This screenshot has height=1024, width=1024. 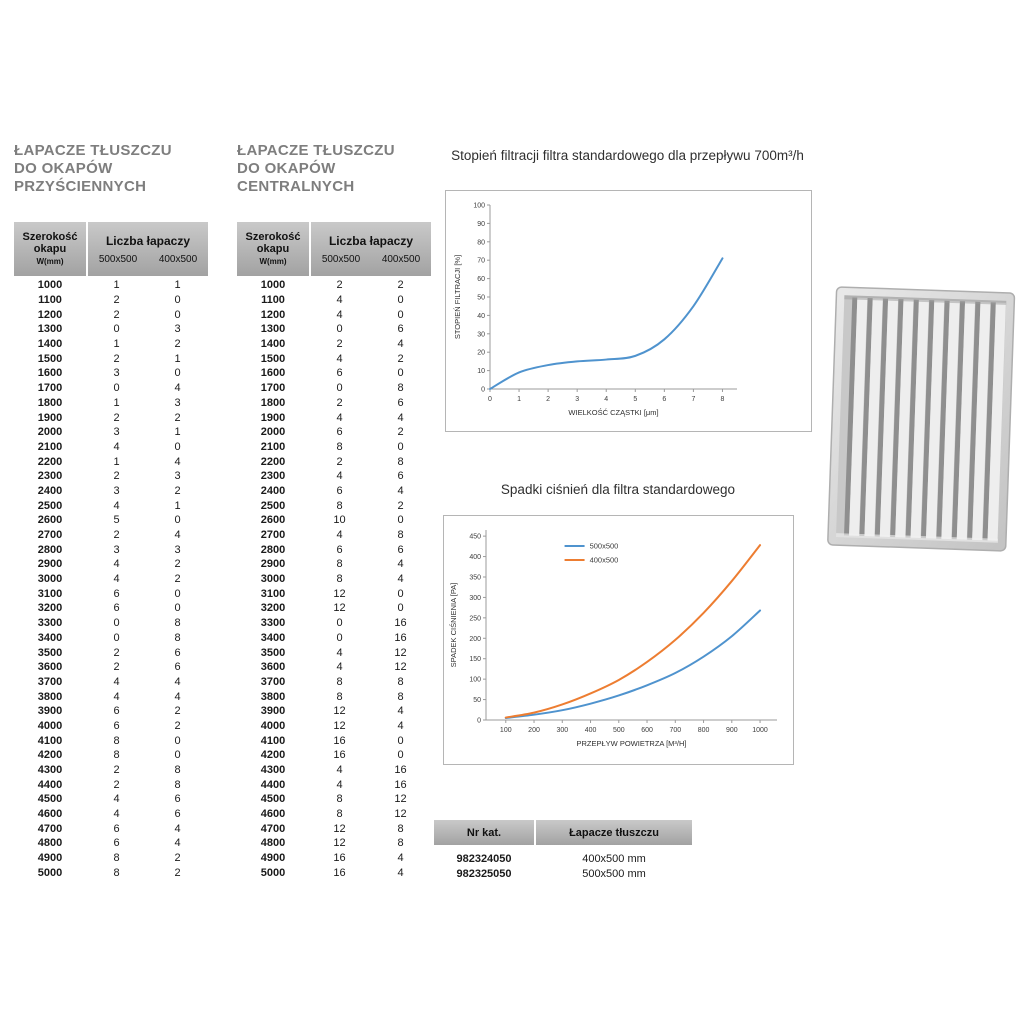 What do you see at coordinates (475, 537) in the screenshot?
I see `svg-text: 450` at bounding box center [475, 537].